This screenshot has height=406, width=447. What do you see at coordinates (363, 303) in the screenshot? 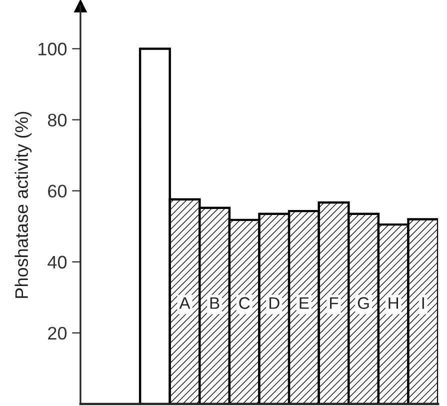
I see `x-tick-label: G` at bounding box center [363, 303].